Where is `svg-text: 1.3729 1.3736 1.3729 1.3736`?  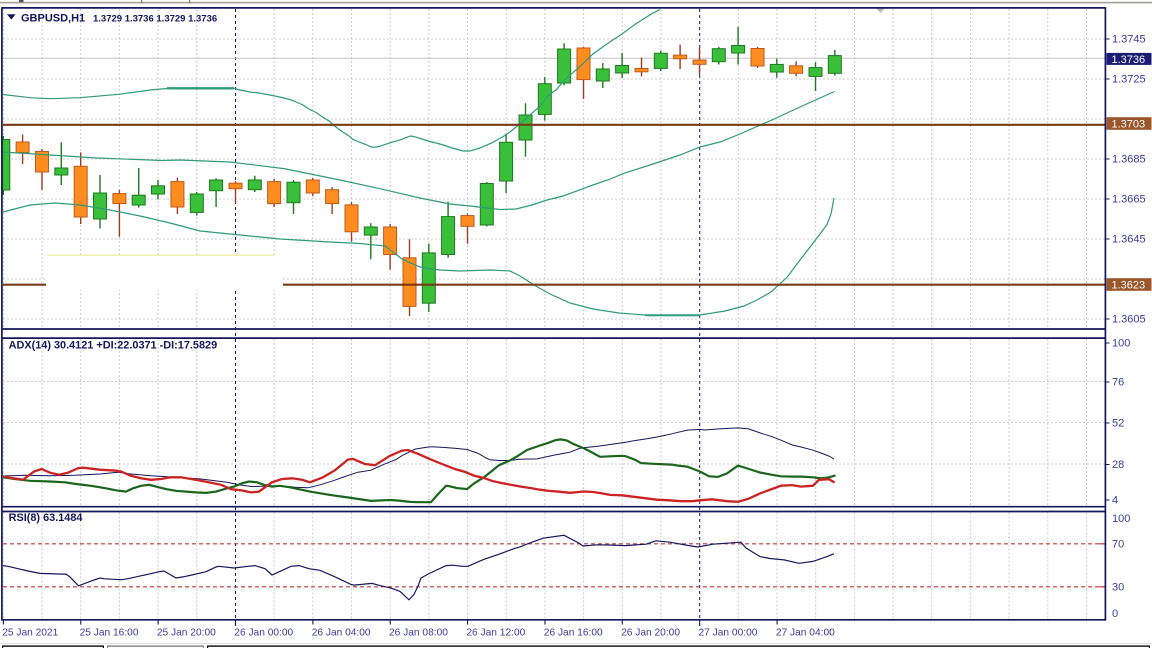
svg-text: 1.3729 1.3736 1.3729 1.3736 is located at coordinates (155, 18).